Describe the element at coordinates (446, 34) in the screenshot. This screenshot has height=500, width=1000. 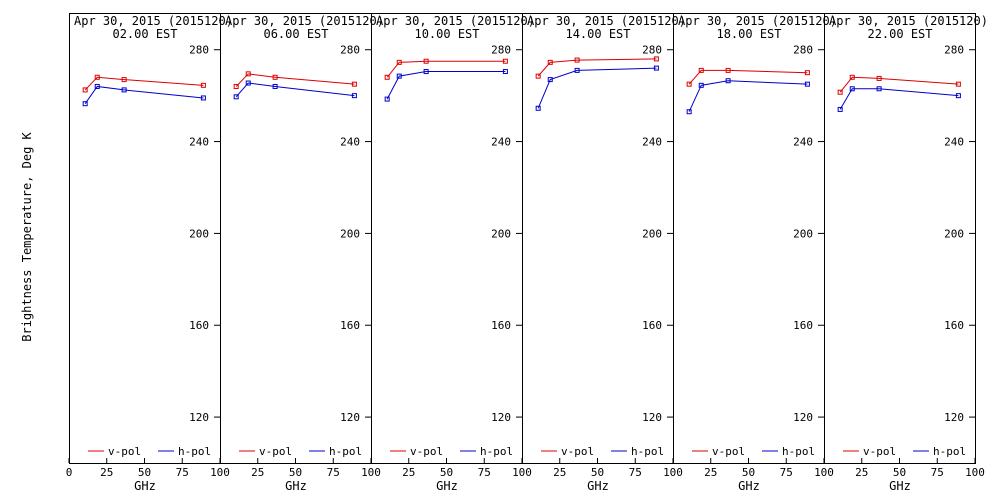
I see `panel-time: 10.00 EST` at that location.